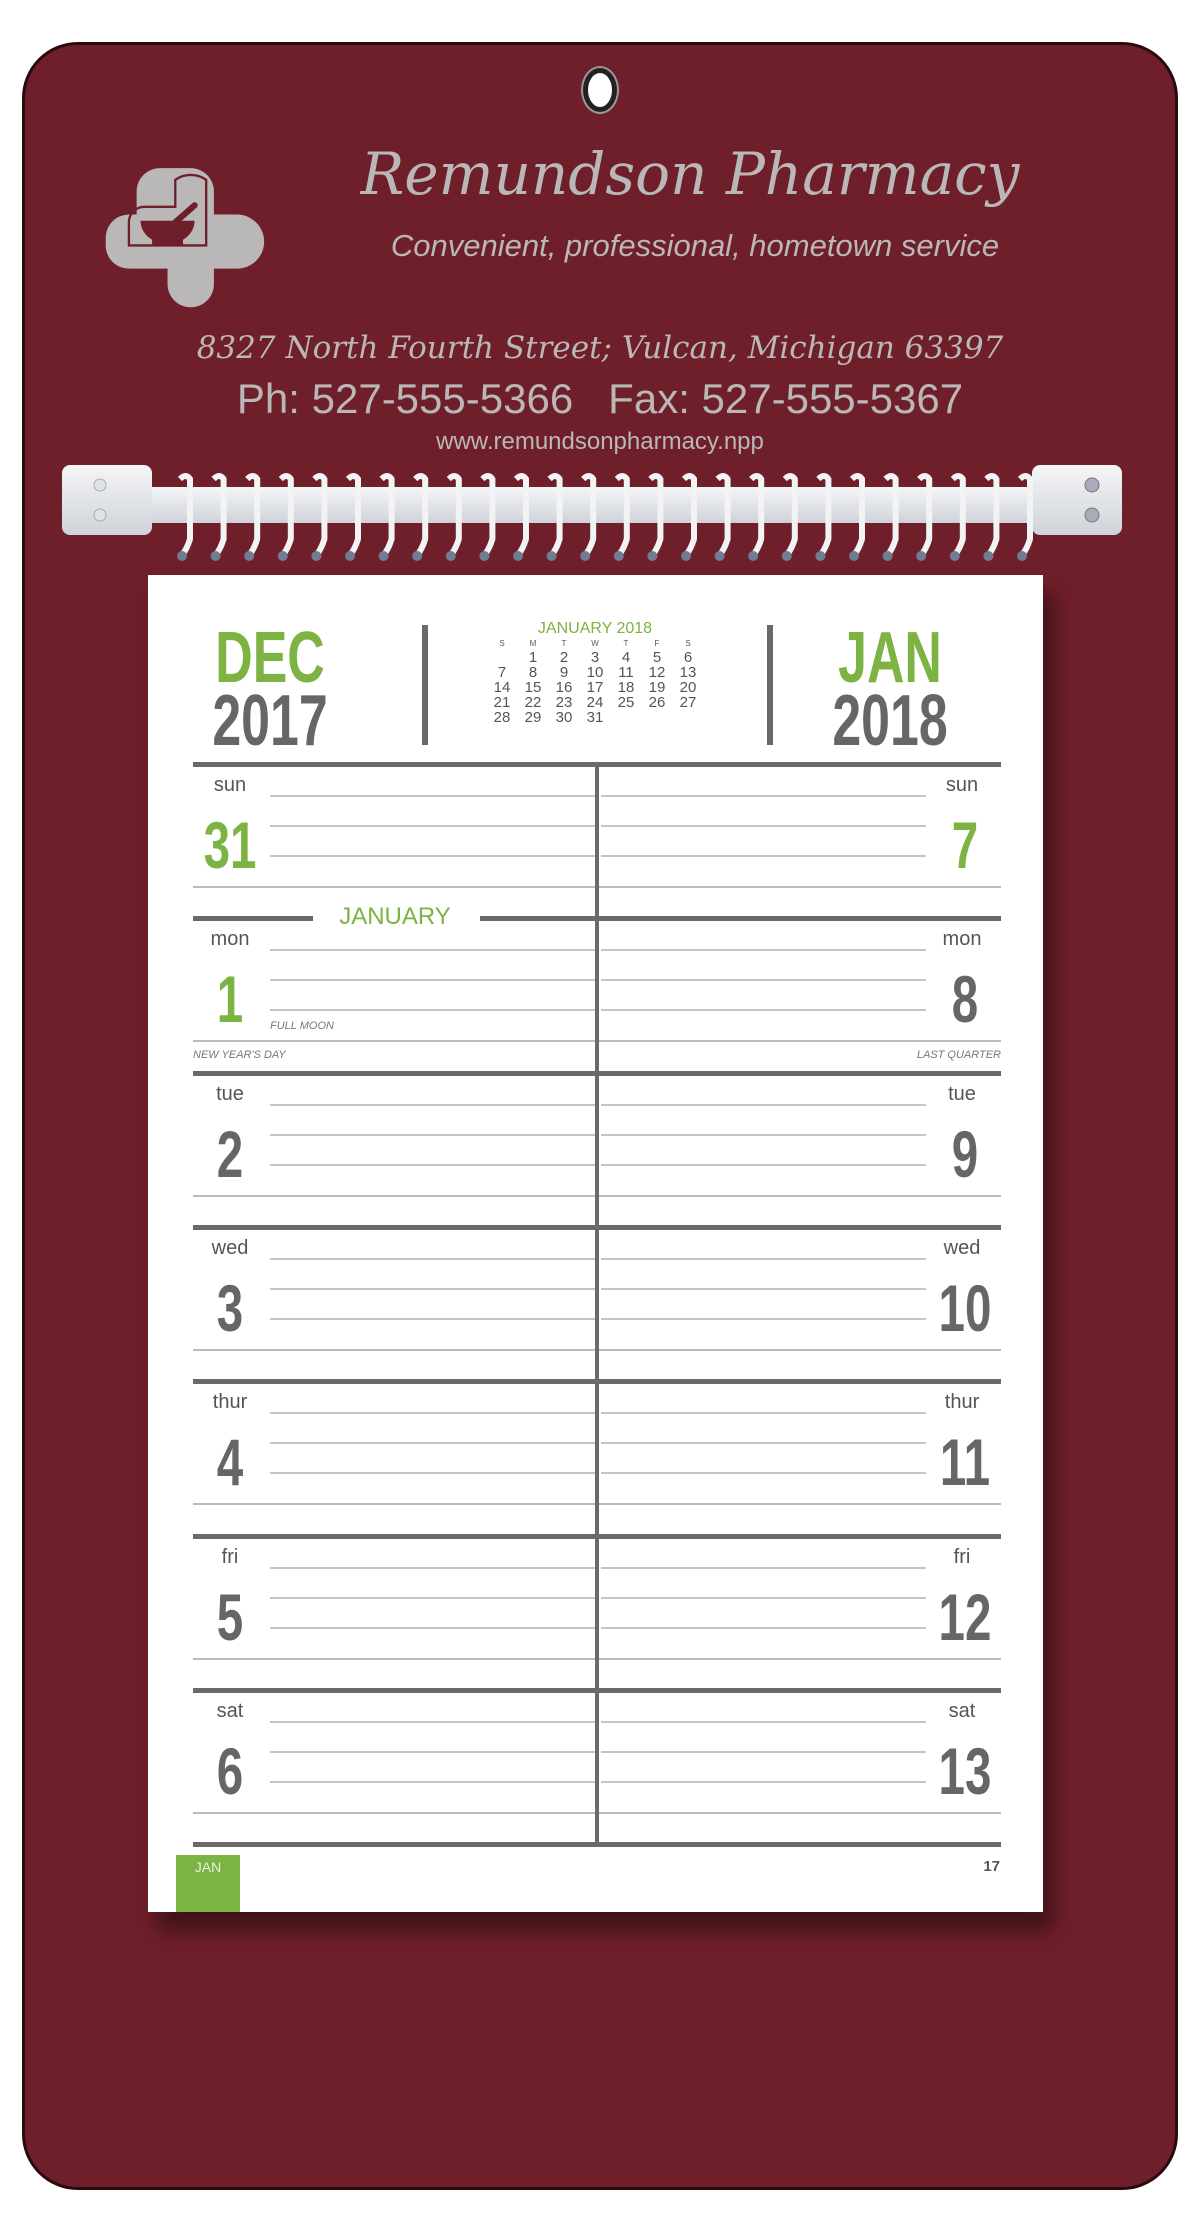 The height and width of the screenshot is (2239, 1200). What do you see at coordinates (962, 1557) in the screenshot?
I see `day-name-right: fri` at bounding box center [962, 1557].